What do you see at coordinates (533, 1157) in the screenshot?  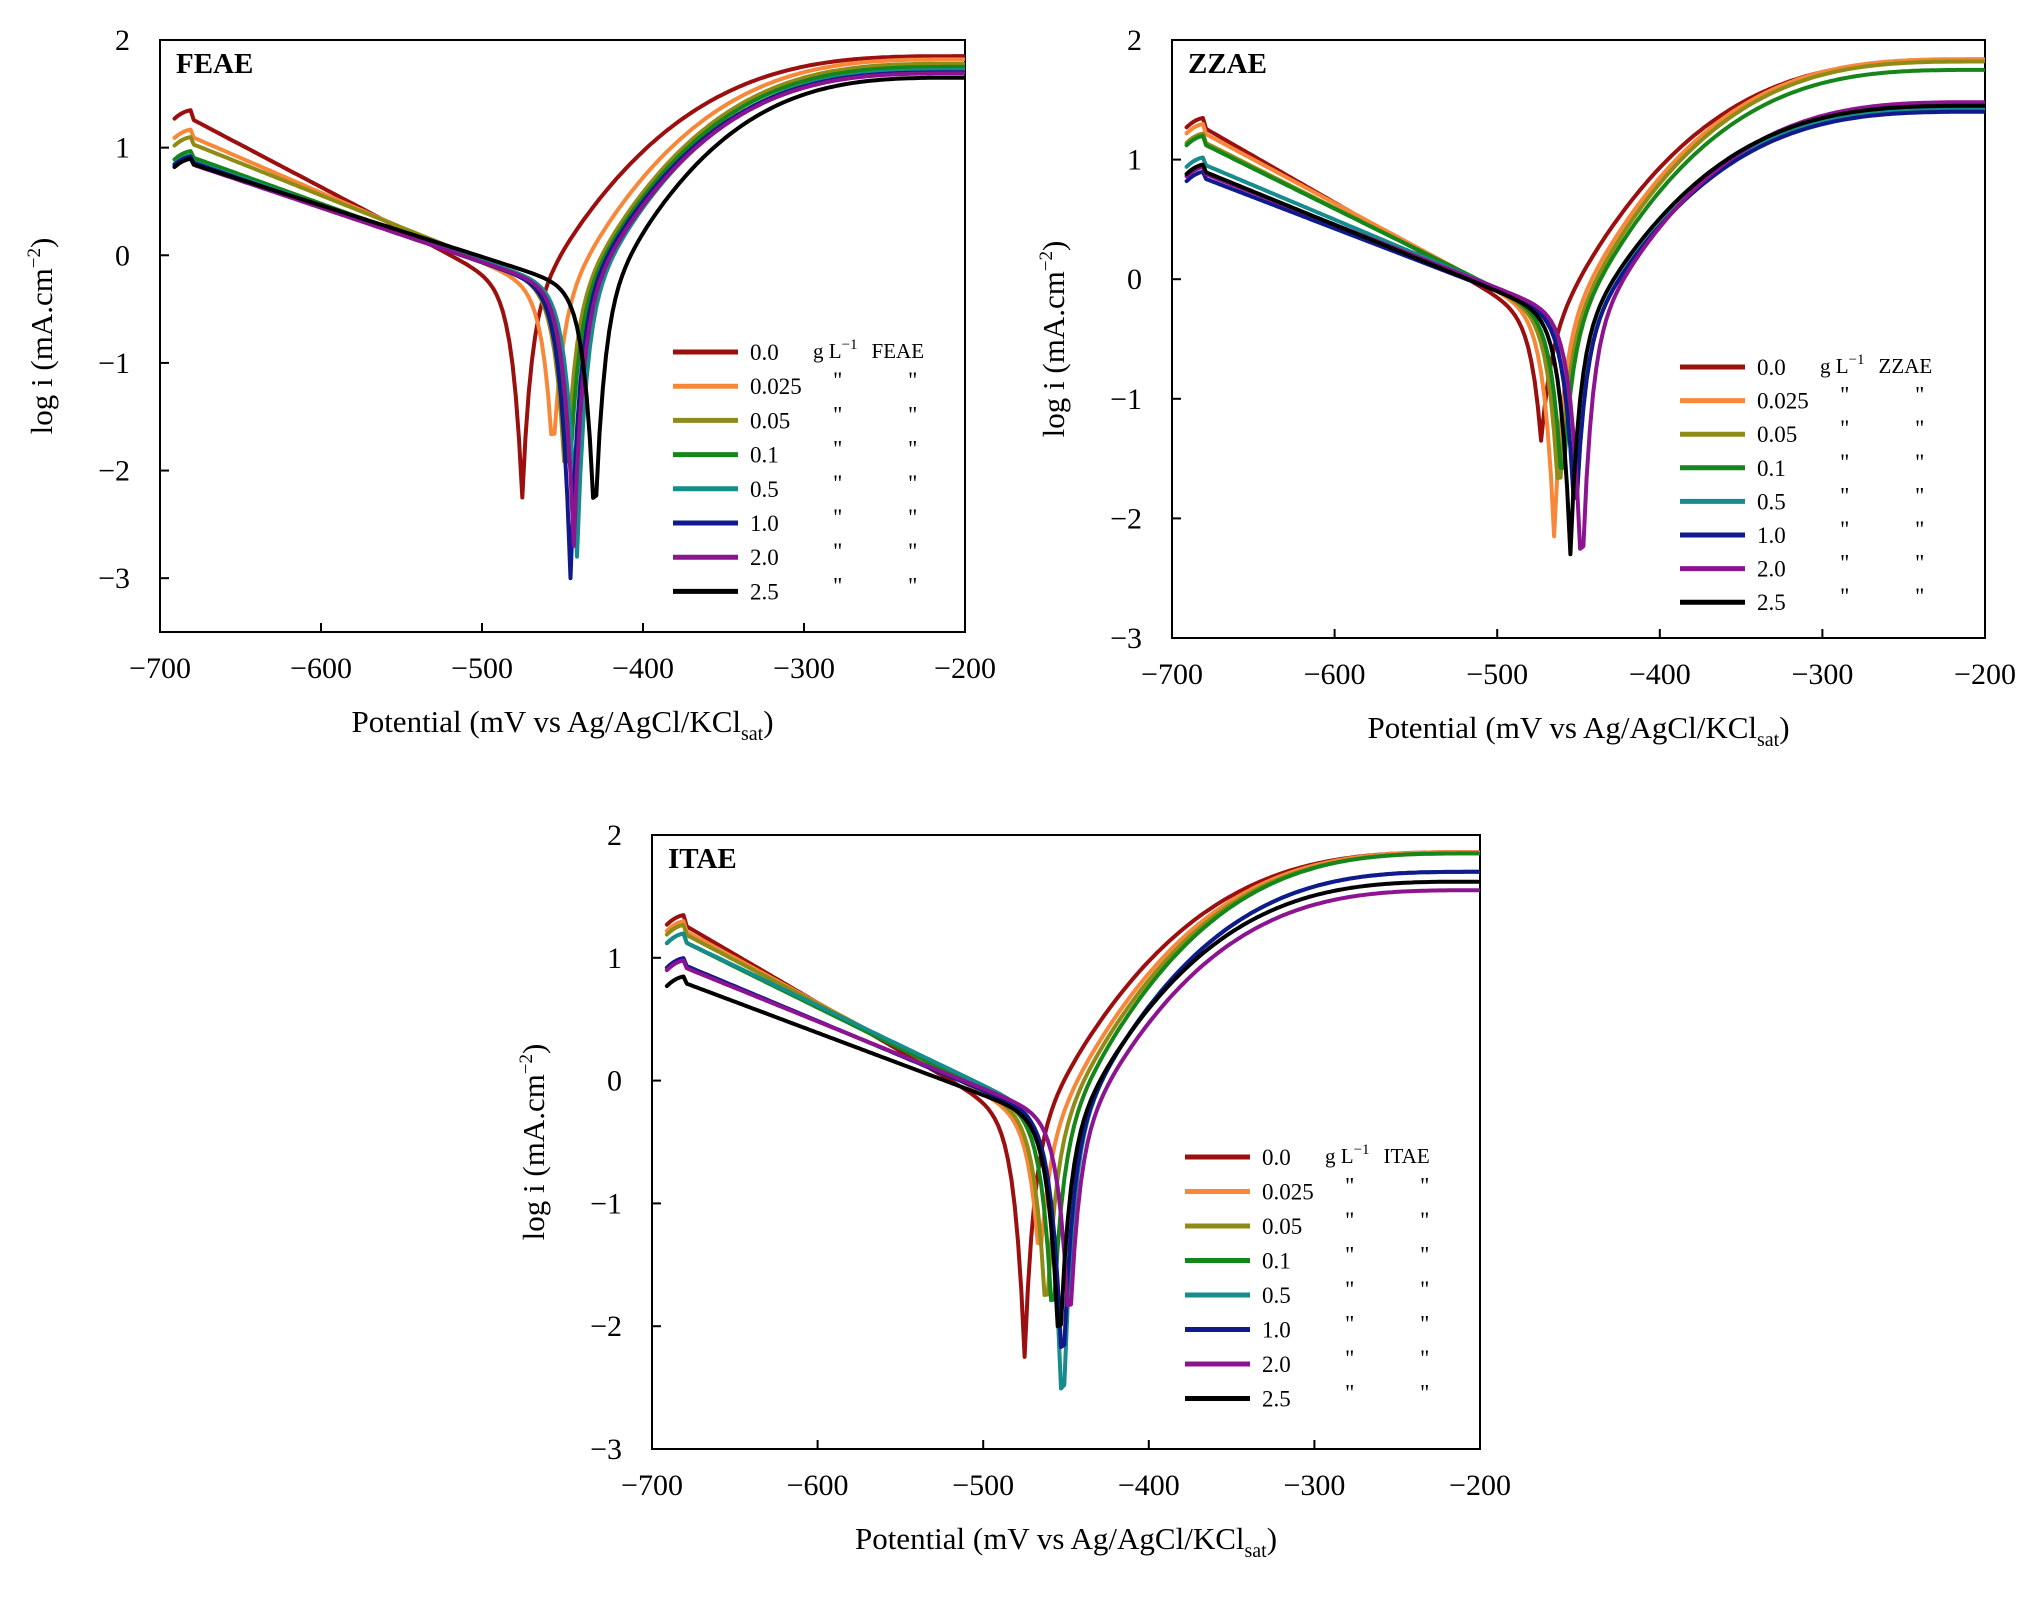 I see `y-axis-label-main: log i (mA.cm` at bounding box center [533, 1157].